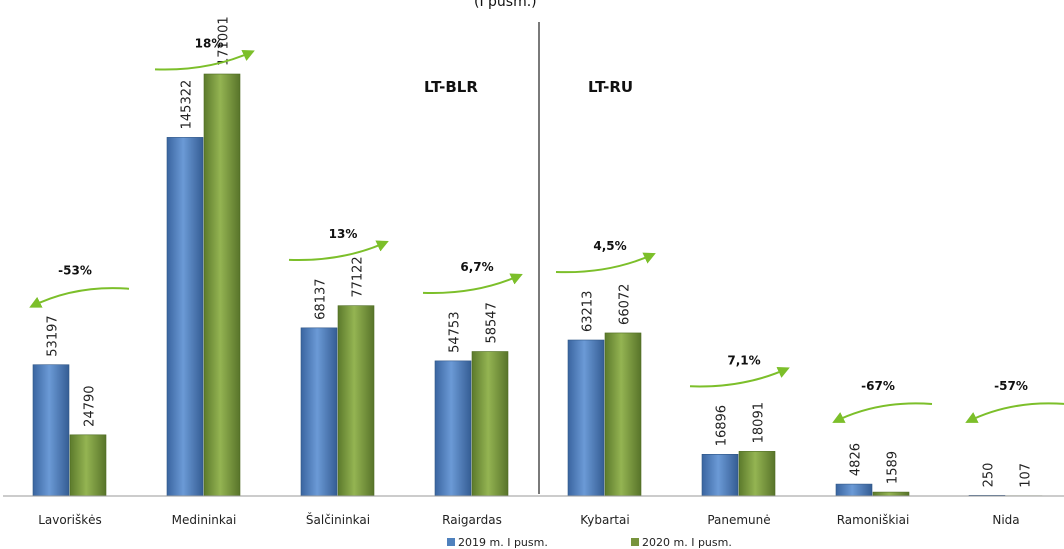 The width and height of the screenshot is (1064, 549). What do you see at coordinates (893, 467) in the screenshot?
I see `value-label-ramoniskiai-2020: 1589` at bounding box center [893, 467].